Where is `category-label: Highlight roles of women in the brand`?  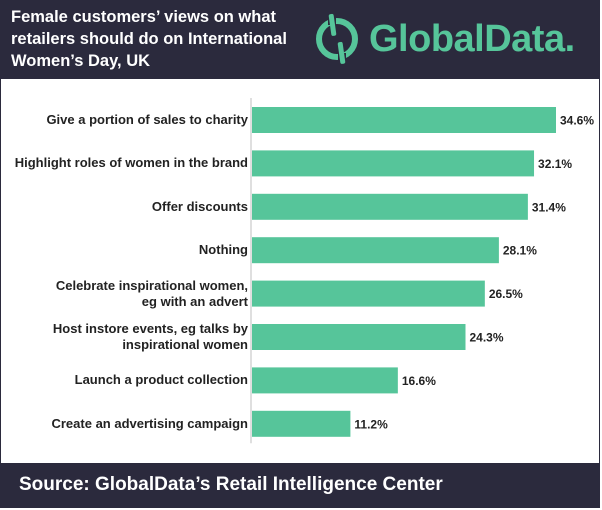 category-label: Highlight roles of women in the brand is located at coordinates (124, 163).